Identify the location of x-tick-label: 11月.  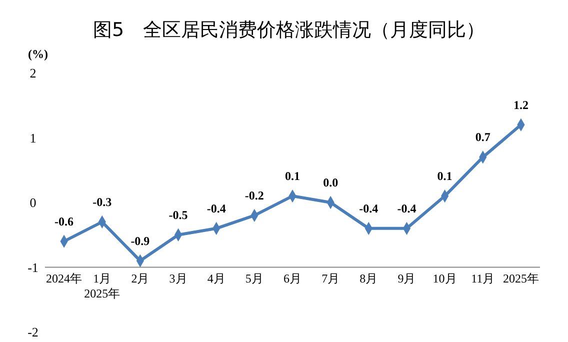
(483, 278).